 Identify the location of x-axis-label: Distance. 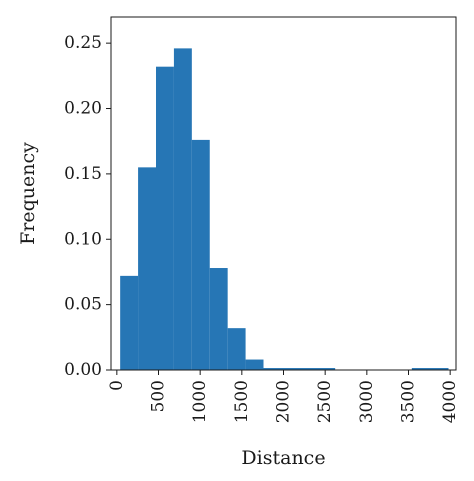
(283, 458).